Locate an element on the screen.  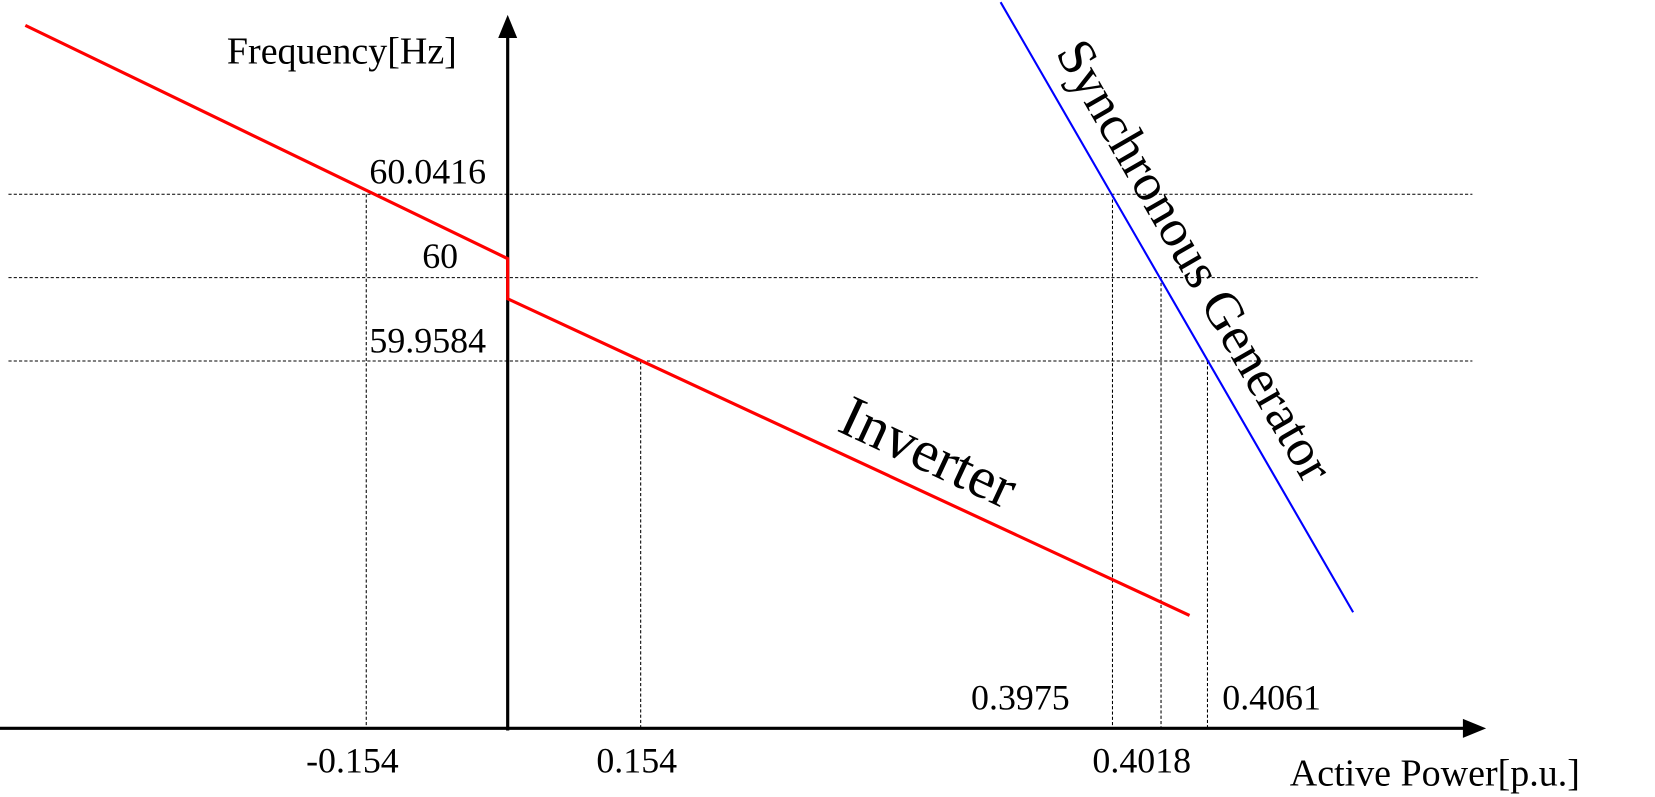
x-axis-label: Active Power[p.u.] is located at coordinates (1435, 773).